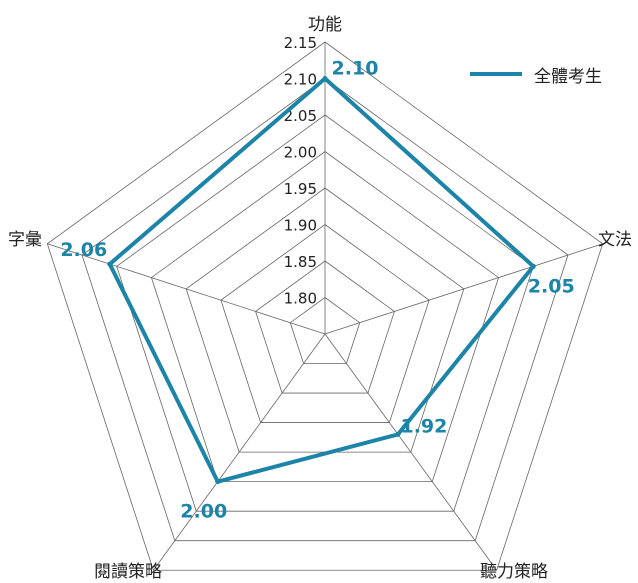 This screenshot has height=583, width=638. I want to click on category-label: 聽力策略, so click(514, 572).